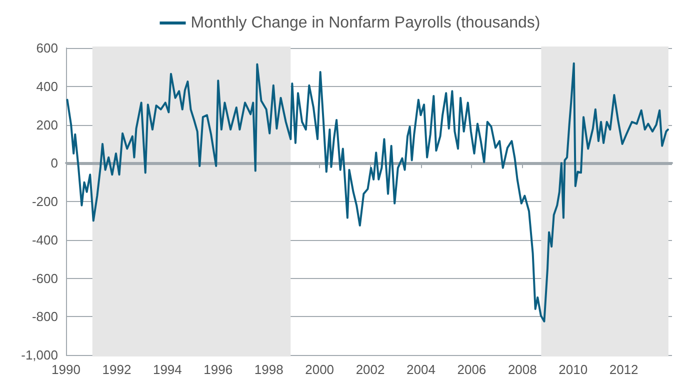 The image size is (700, 391). What do you see at coordinates (39, 355) in the screenshot?
I see `y-tick-label: -1,000` at bounding box center [39, 355].